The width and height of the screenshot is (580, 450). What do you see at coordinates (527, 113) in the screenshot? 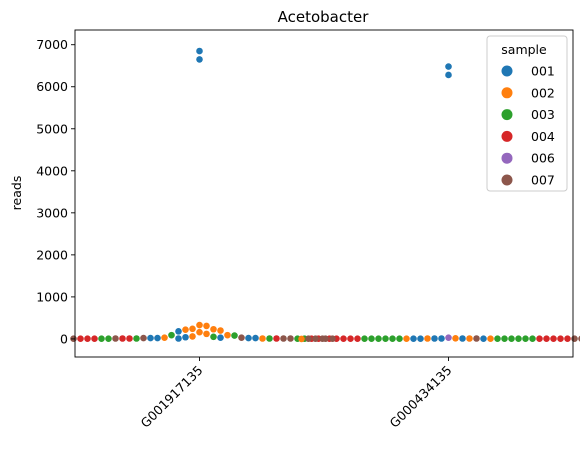
I see `legend-box` at bounding box center [527, 113].